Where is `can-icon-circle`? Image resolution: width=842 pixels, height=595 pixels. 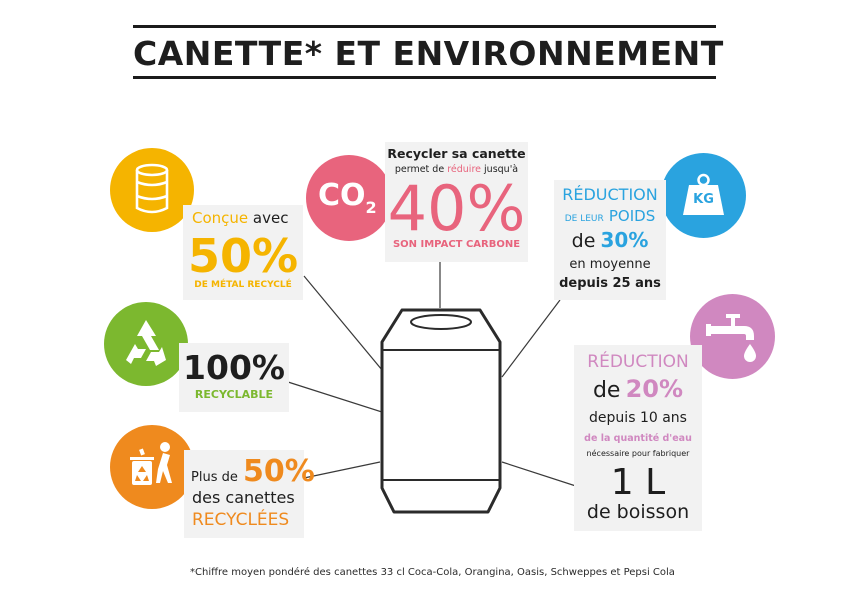 can-icon-circle is located at coordinates (152, 190).